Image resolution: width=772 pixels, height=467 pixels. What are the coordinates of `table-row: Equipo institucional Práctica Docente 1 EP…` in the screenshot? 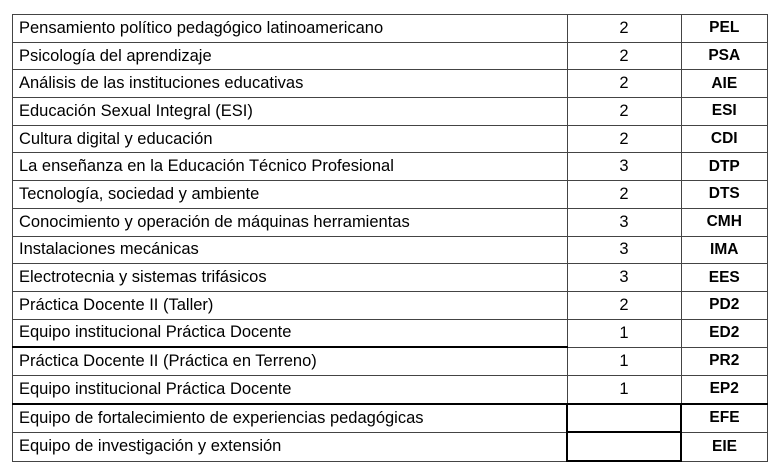 It's located at (390, 389).